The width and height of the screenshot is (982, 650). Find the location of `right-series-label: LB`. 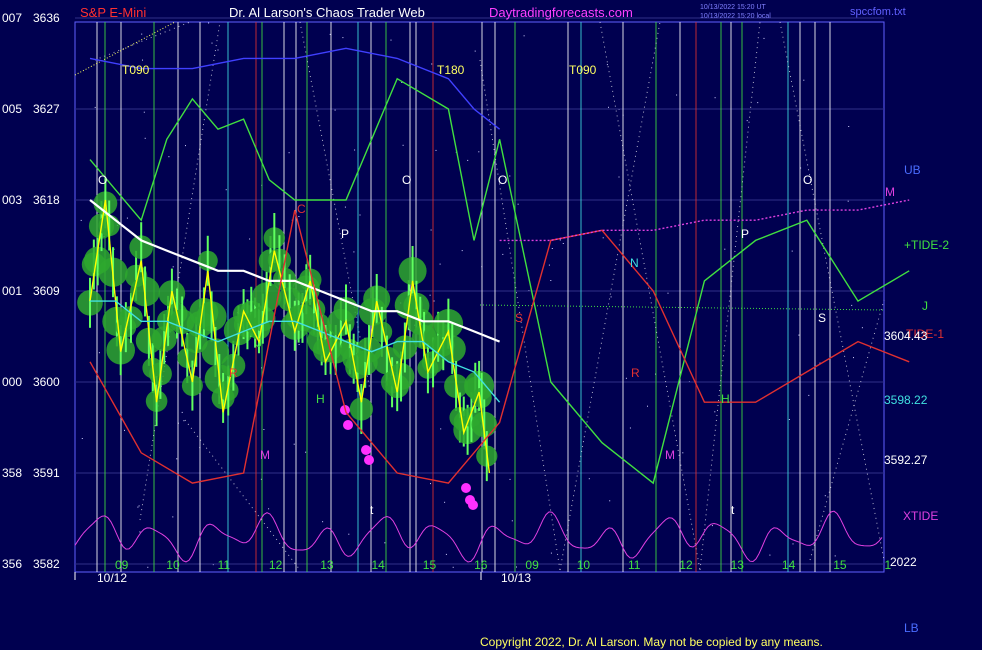

right-series-label: LB is located at coordinates (911, 628).